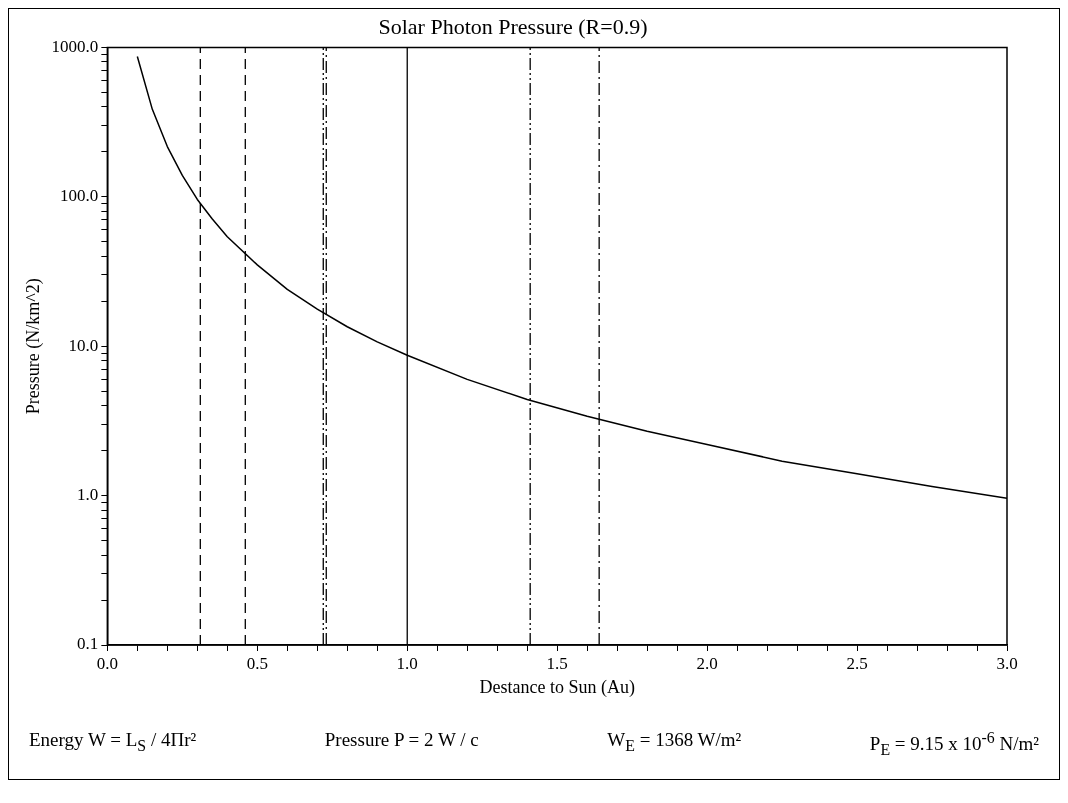  I want to click on x-tick-label: 0.5, so click(257, 663).